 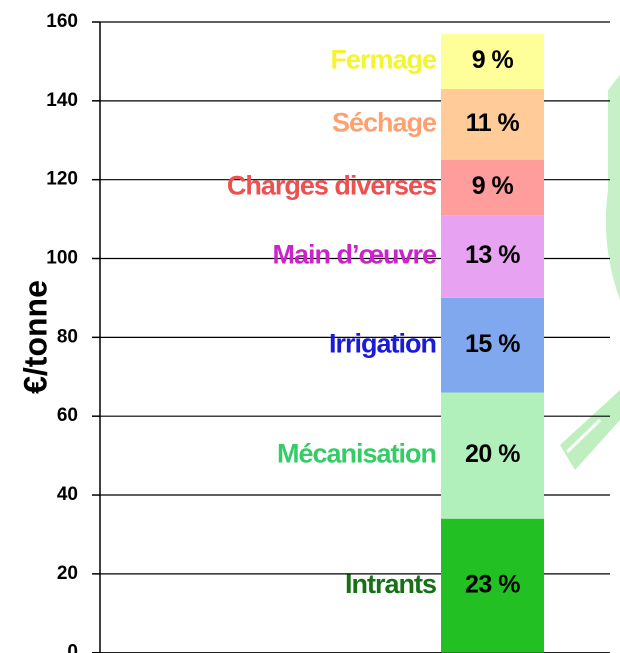 What do you see at coordinates (383, 60) in the screenshot?
I see `segment-label: Fermage` at bounding box center [383, 60].